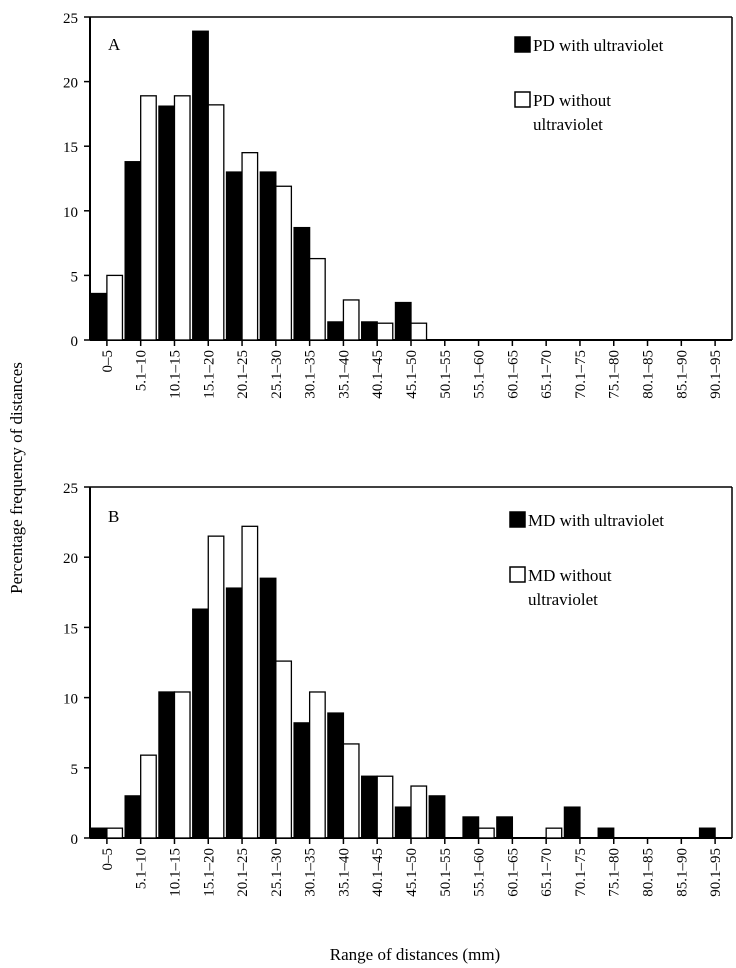 The width and height of the screenshot is (736, 968). I want to click on panel-a-y-tick-label: 5, so click(75, 277).